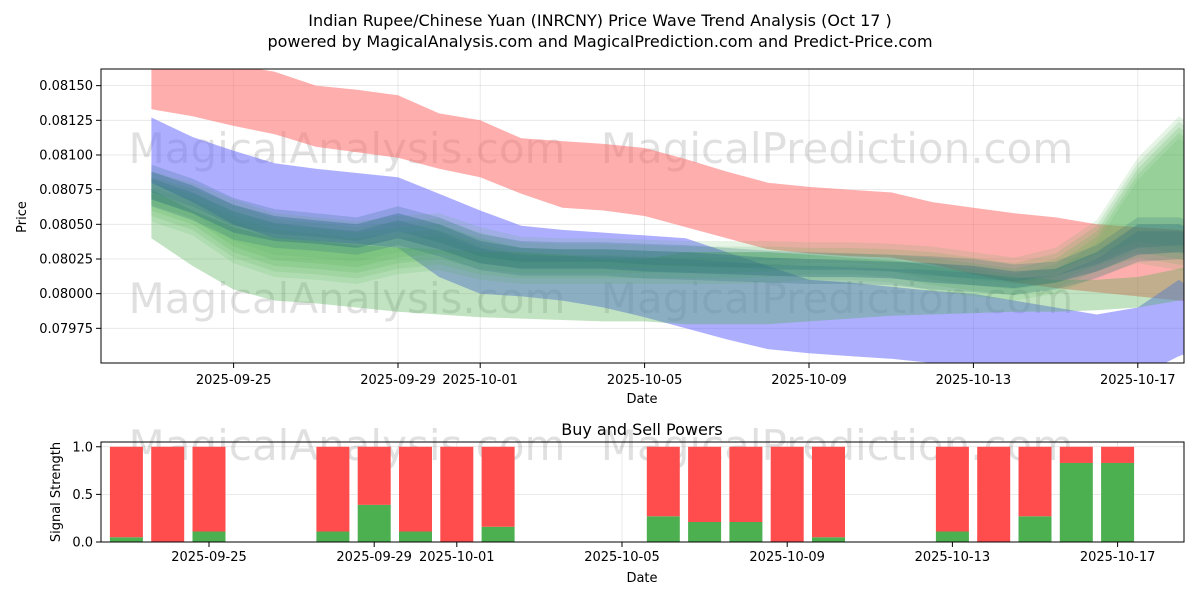 This screenshot has width=1200, height=600. I want to click on price-x-tick-label: 2025-10-17, so click(1138, 380).